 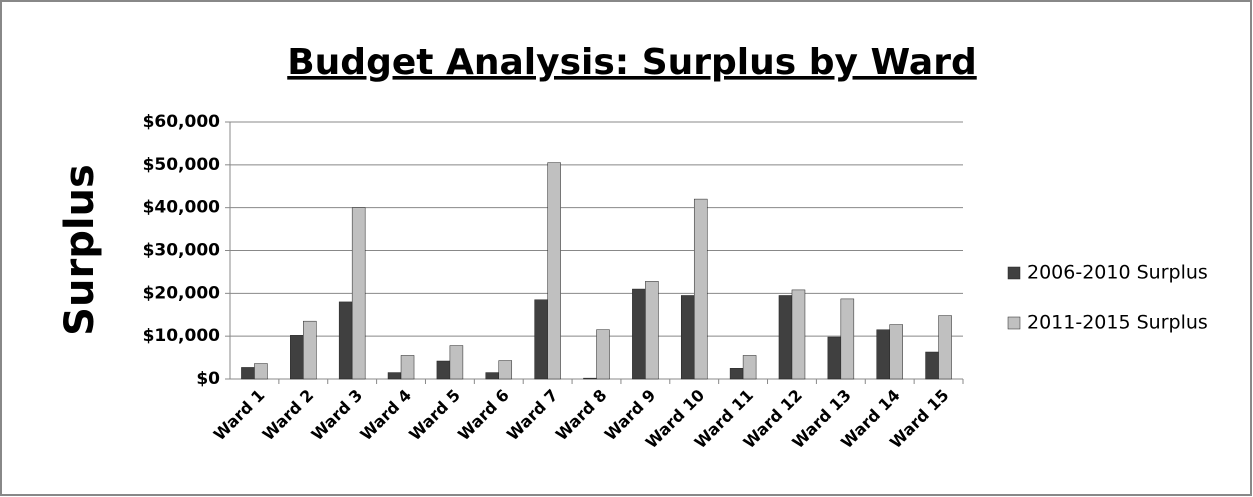 What do you see at coordinates (1117, 273) in the screenshot?
I see `legend-label: 2006-2010 Surplus` at bounding box center [1117, 273].